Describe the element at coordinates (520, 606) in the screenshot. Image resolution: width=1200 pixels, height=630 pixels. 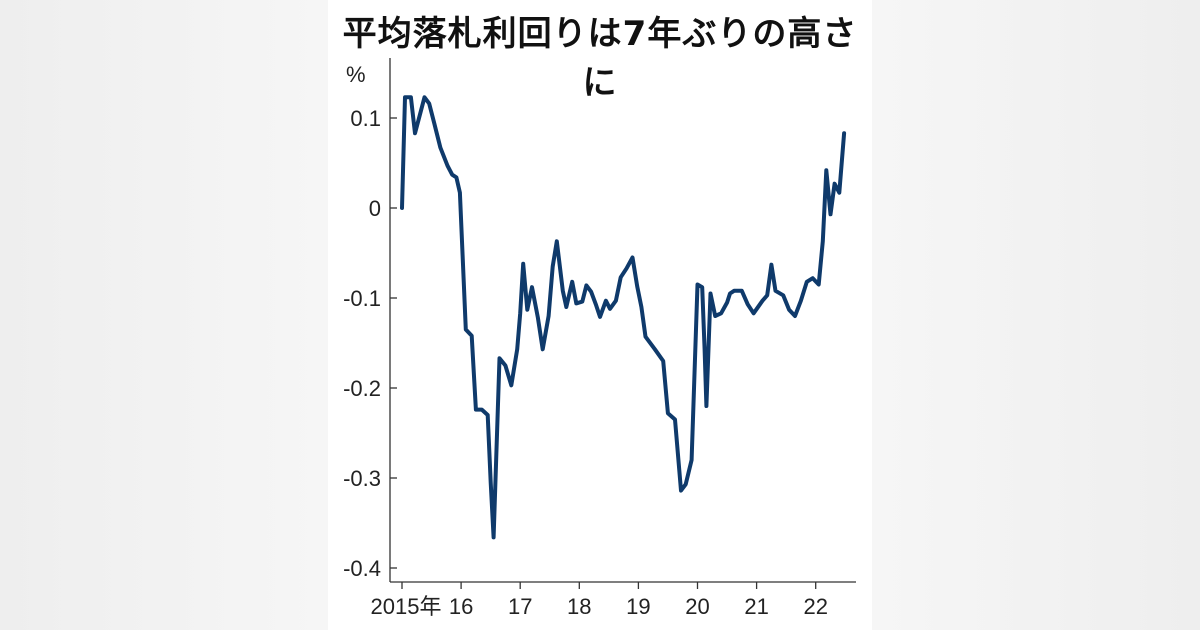
I see `x-tick-label: 17` at that location.